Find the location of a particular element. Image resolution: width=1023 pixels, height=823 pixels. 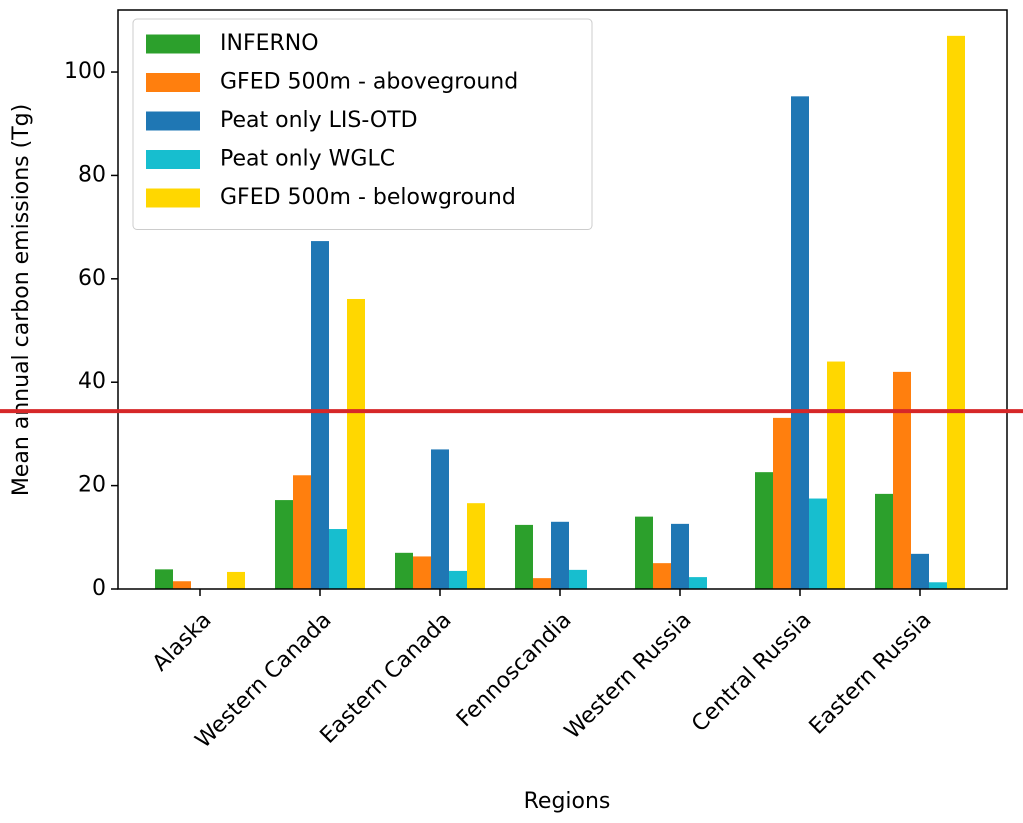

x-axis-label: Regions is located at coordinates (567, 801).